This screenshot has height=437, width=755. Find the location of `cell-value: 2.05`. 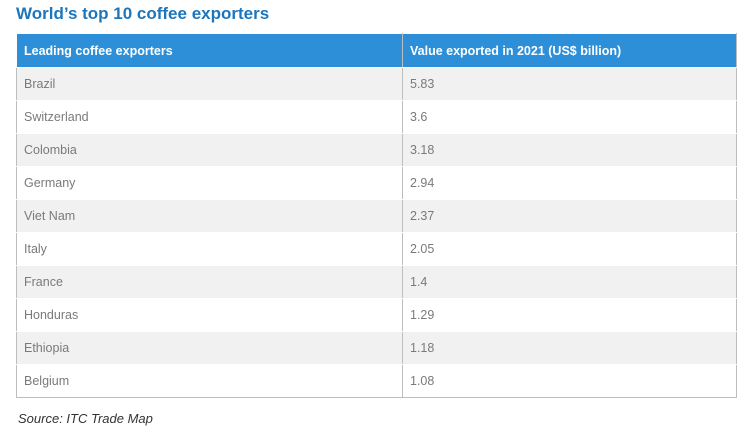

cell-value: 2.05 is located at coordinates (569, 249).